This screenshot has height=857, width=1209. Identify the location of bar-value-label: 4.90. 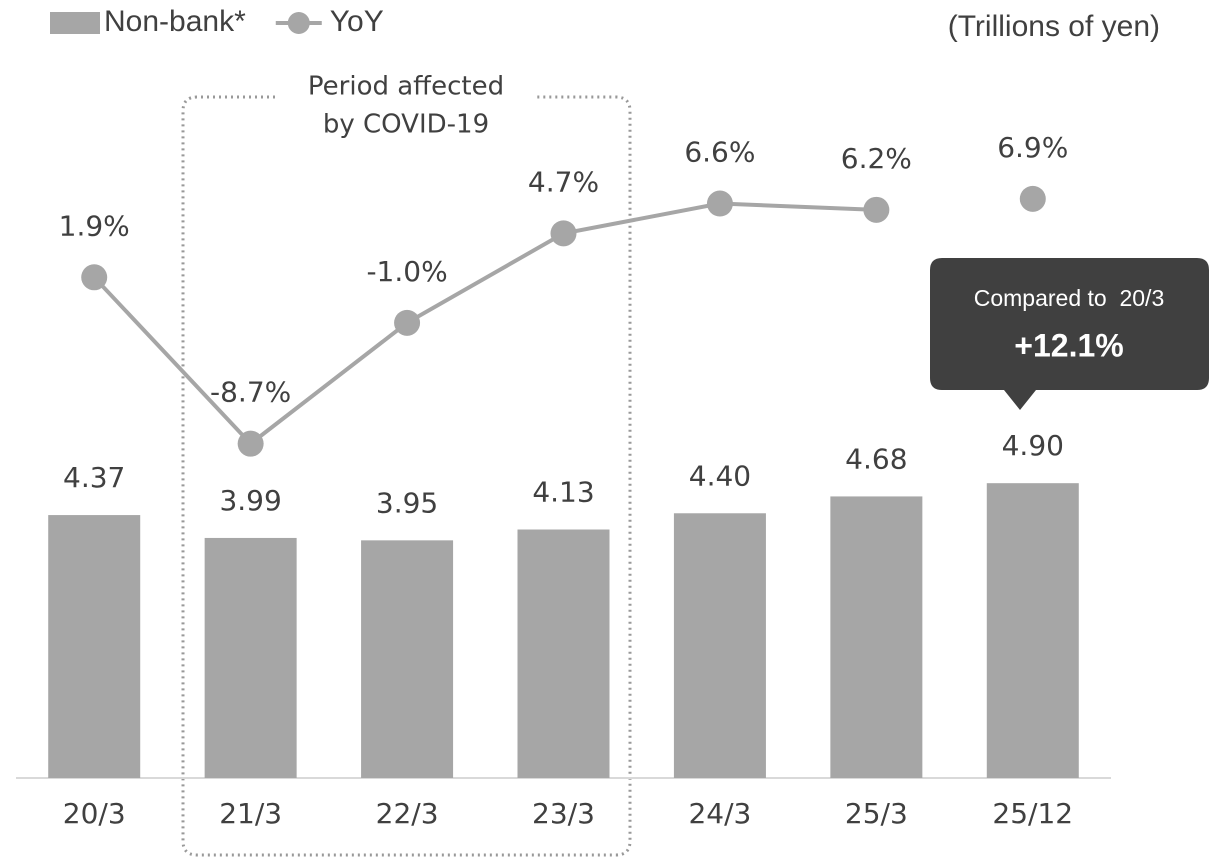
(1033, 445).